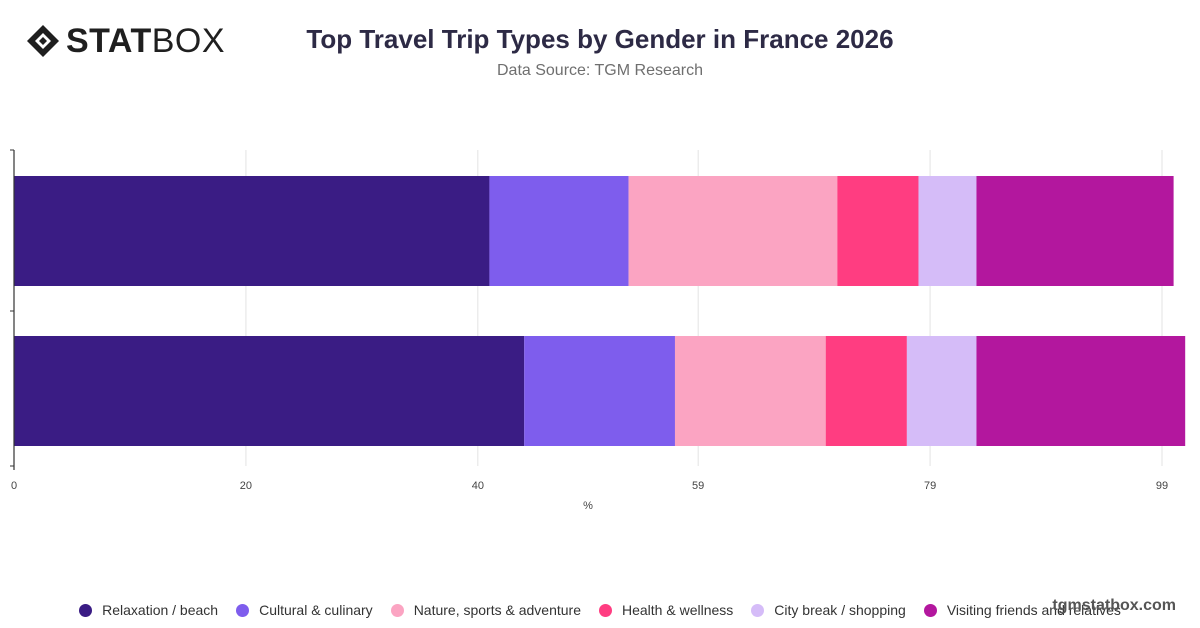 The height and width of the screenshot is (628, 1200). What do you see at coordinates (678, 610) in the screenshot?
I see `legend-label: Health & wellness` at bounding box center [678, 610].